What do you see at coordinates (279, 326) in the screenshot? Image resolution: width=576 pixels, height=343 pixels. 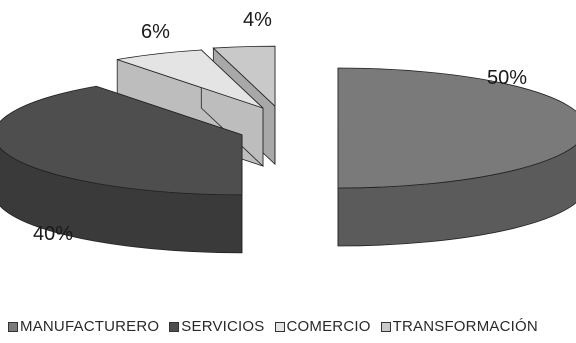 I see `legend-swatch-comercio` at bounding box center [279, 326].